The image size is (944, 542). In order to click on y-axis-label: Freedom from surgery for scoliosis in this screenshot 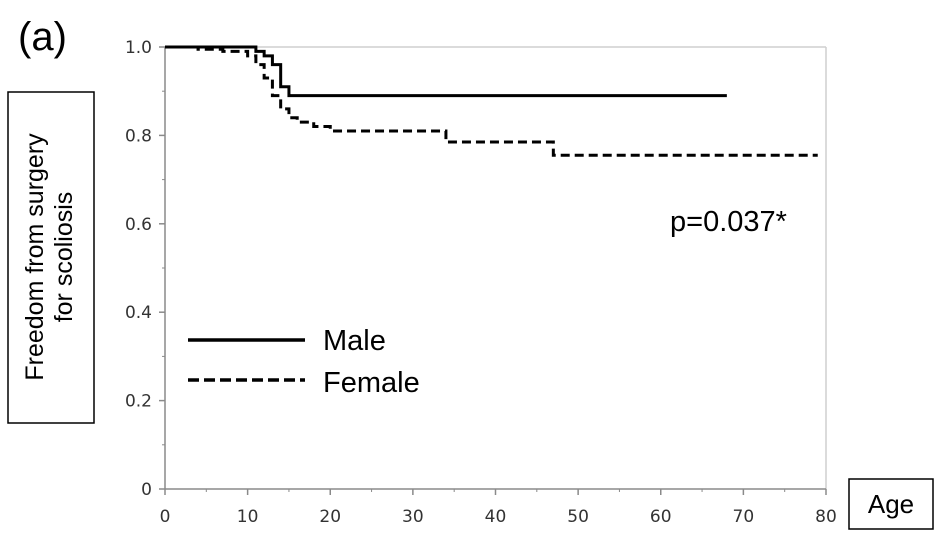, I will do `click(51, 257)`.